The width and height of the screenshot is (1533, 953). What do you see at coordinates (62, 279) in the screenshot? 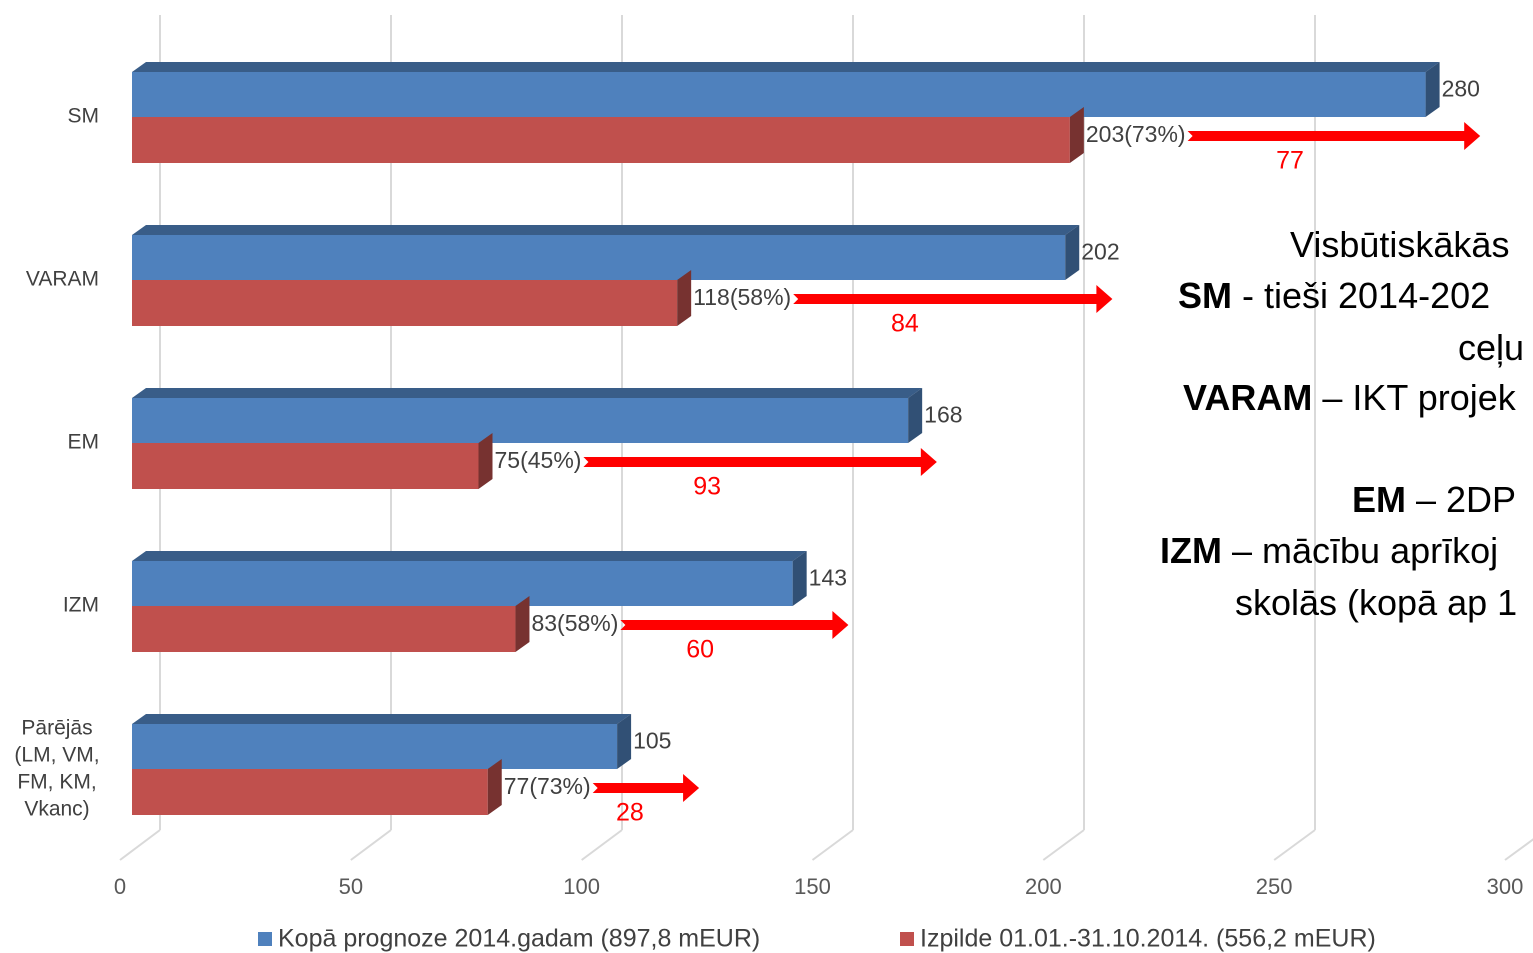
I see `y-tick-label: VARAM` at bounding box center [62, 279].